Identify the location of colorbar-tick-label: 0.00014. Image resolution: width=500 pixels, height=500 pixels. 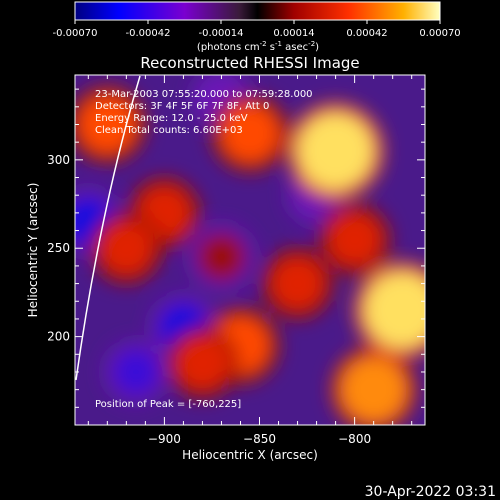
(293, 33).